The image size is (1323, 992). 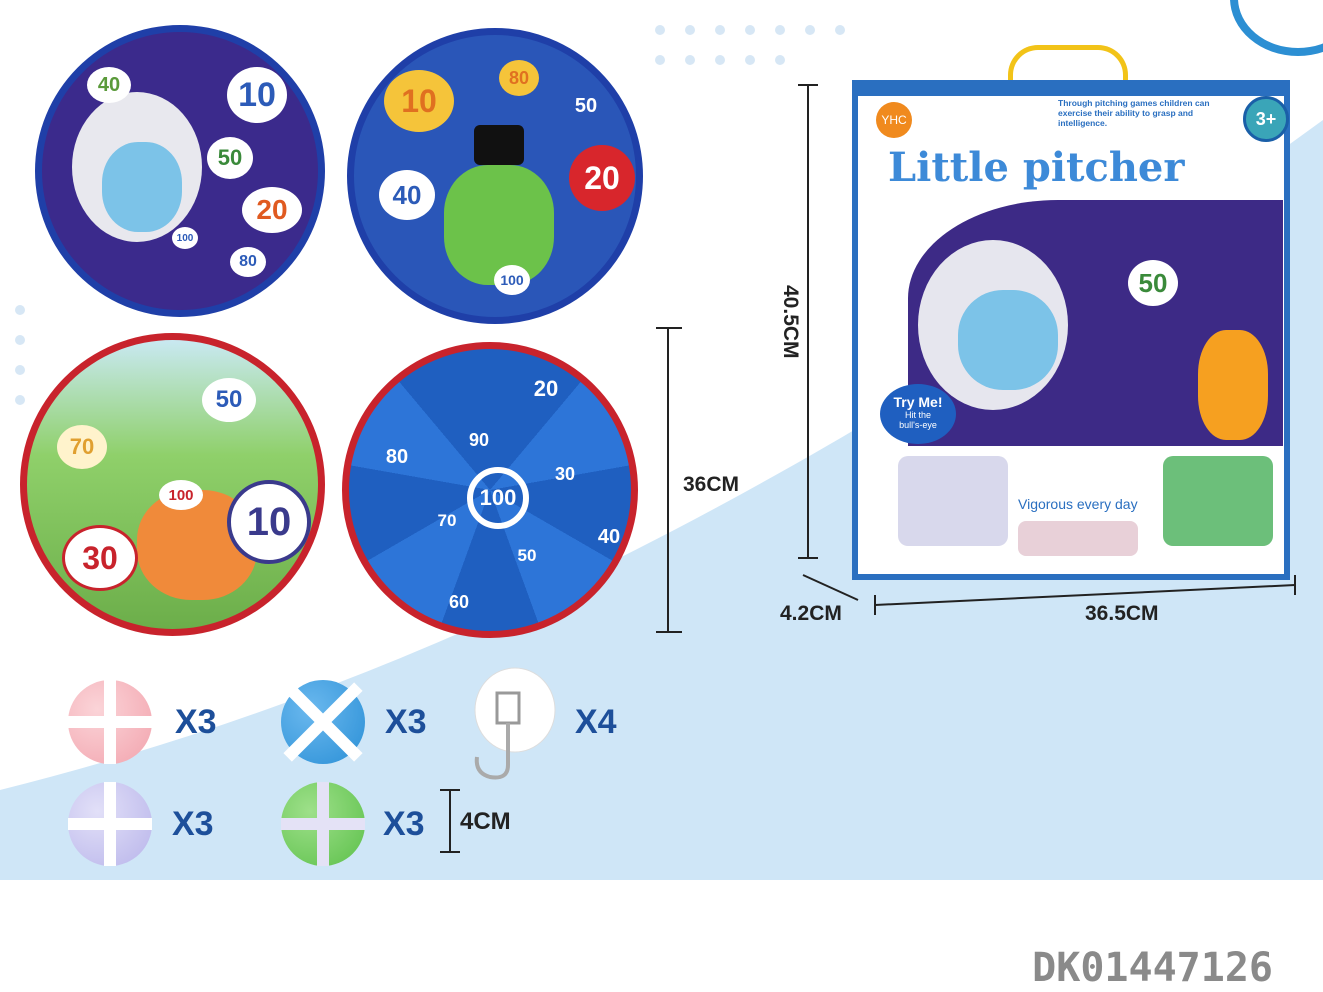 What do you see at coordinates (323, 722) in the screenshot?
I see `blue-ball` at bounding box center [323, 722].